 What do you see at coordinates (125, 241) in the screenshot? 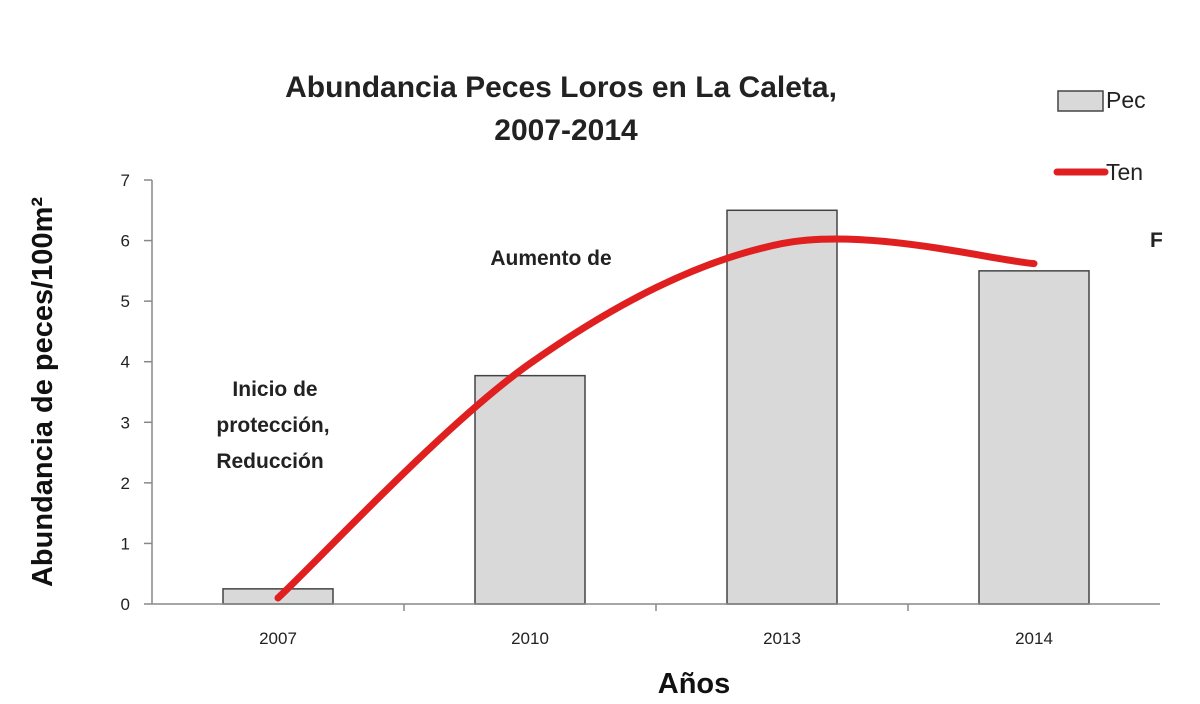
I see `y-tick-label: 6` at bounding box center [125, 241].